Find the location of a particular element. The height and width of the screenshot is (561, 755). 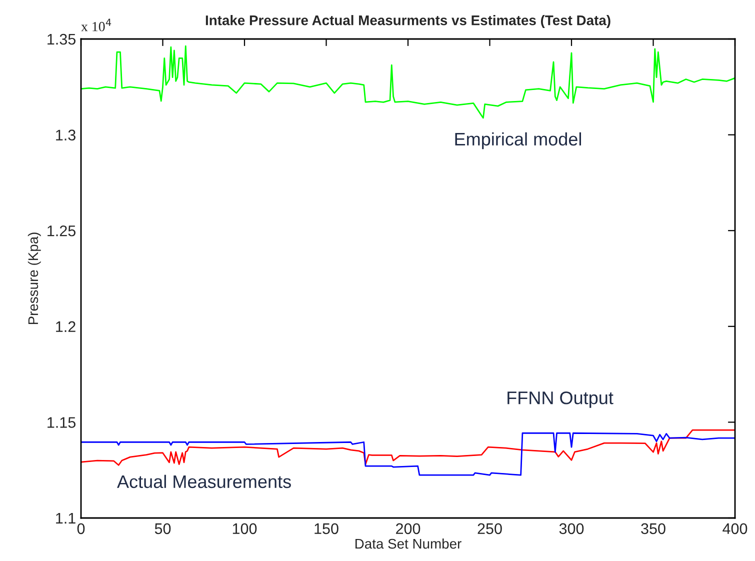

x-tick-label: 150 is located at coordinates (326, 528).